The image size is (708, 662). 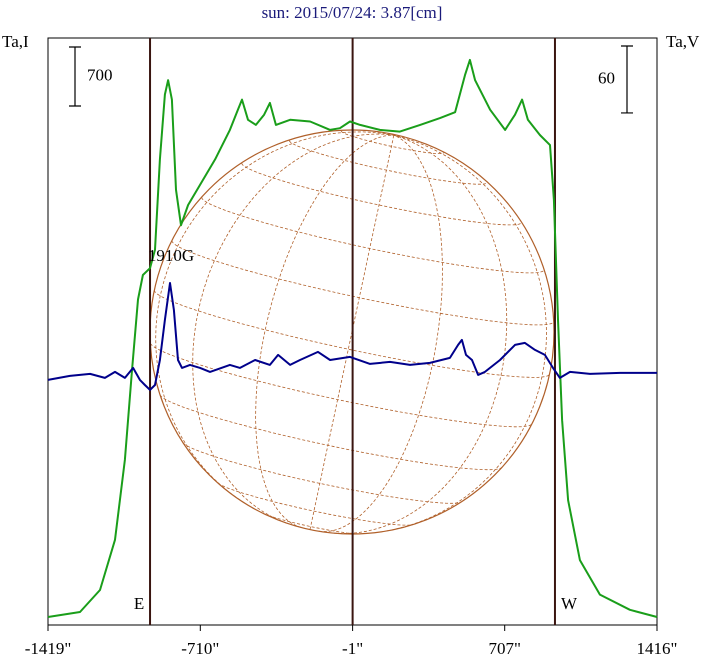 I want to click on x-tick-label: -710", so click(x=200, y=648).